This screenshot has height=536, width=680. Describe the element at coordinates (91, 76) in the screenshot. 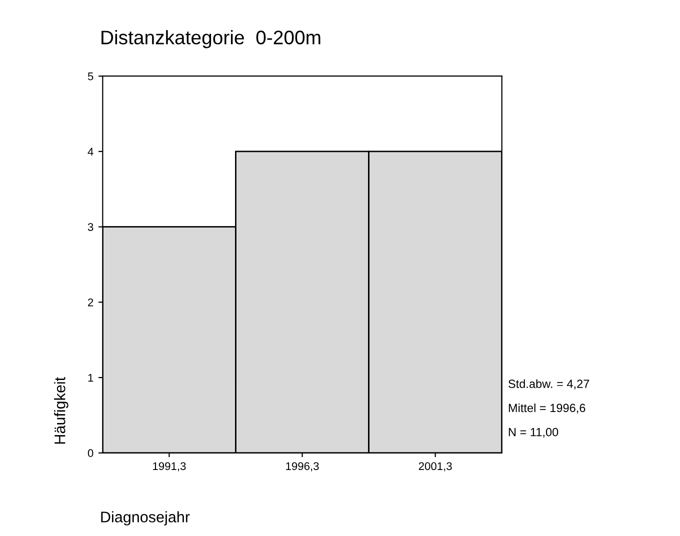

I see `y-tick-label: 5` at that location.